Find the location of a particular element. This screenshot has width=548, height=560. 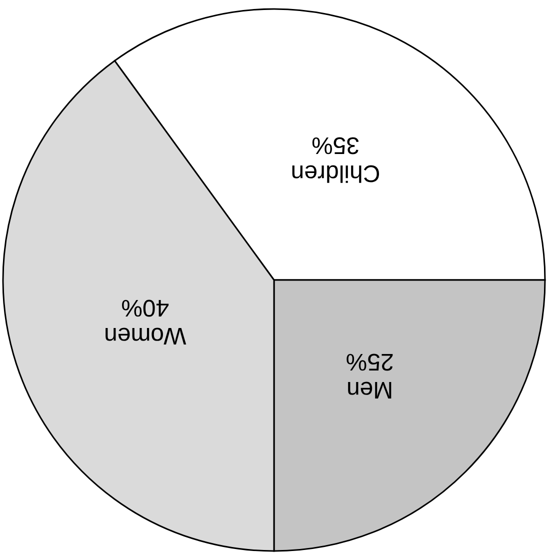

slice-label: Men is located at coordinates (370, 389).